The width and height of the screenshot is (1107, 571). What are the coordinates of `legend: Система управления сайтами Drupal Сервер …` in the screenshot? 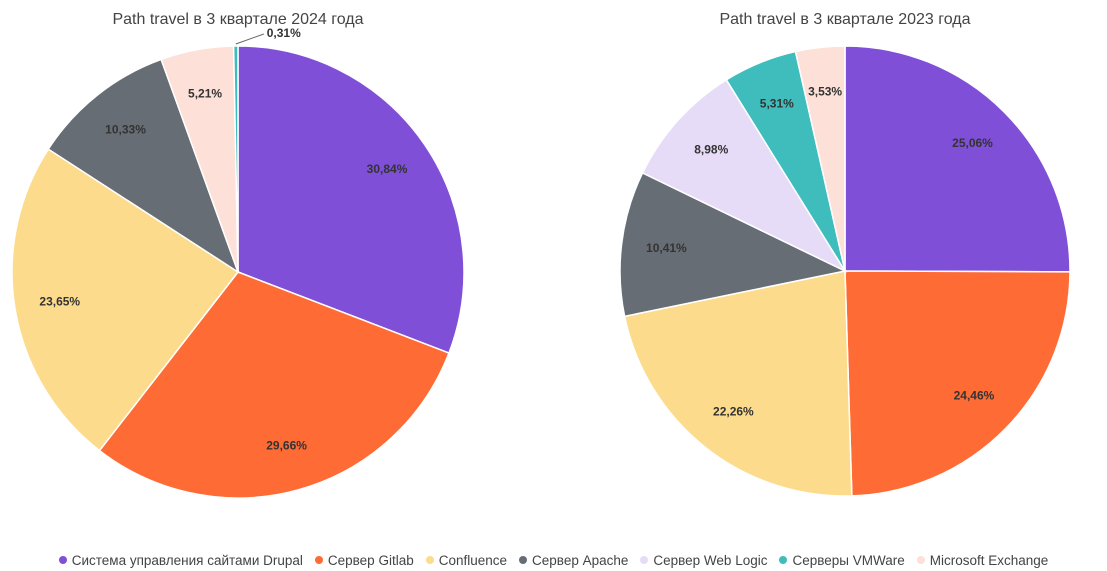 It's located at (553, 560).